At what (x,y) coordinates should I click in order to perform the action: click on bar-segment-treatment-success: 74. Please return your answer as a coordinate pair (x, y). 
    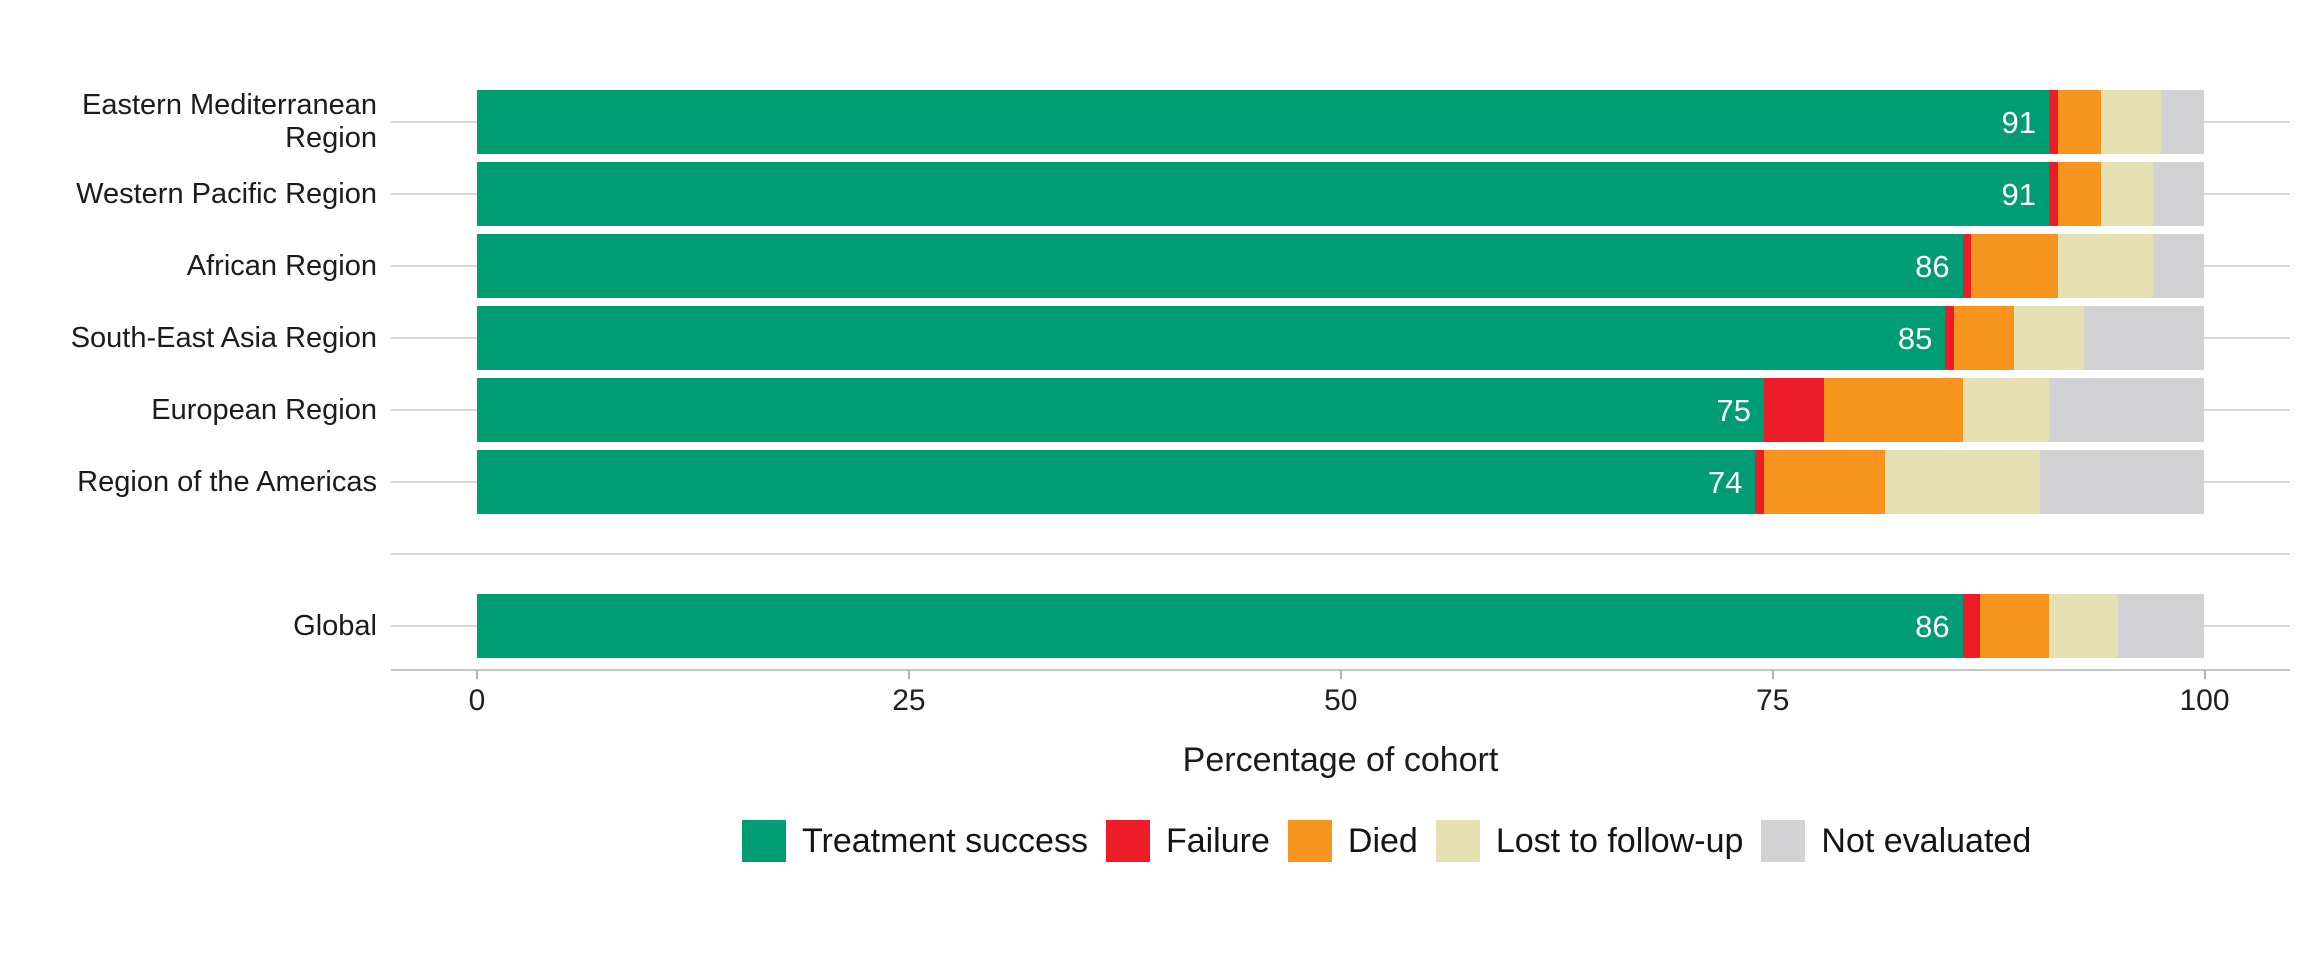
    Looking at the image, I should click on (1116, 482).